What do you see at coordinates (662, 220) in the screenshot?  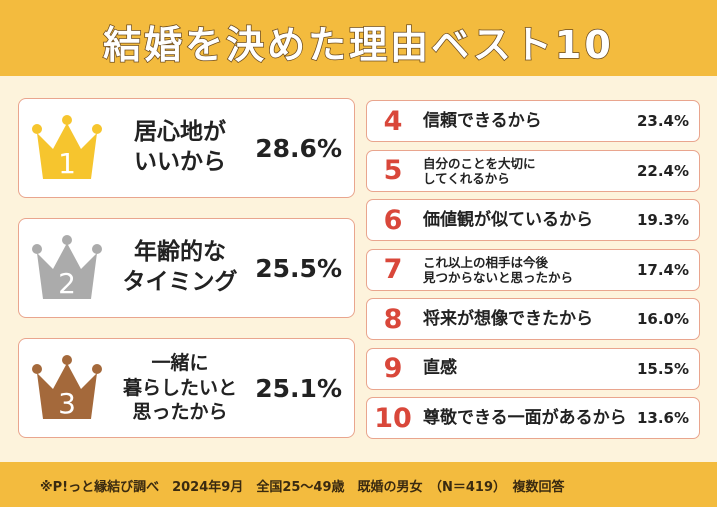 I see `item-value: 19.3%` at bounding box center [662, 220].